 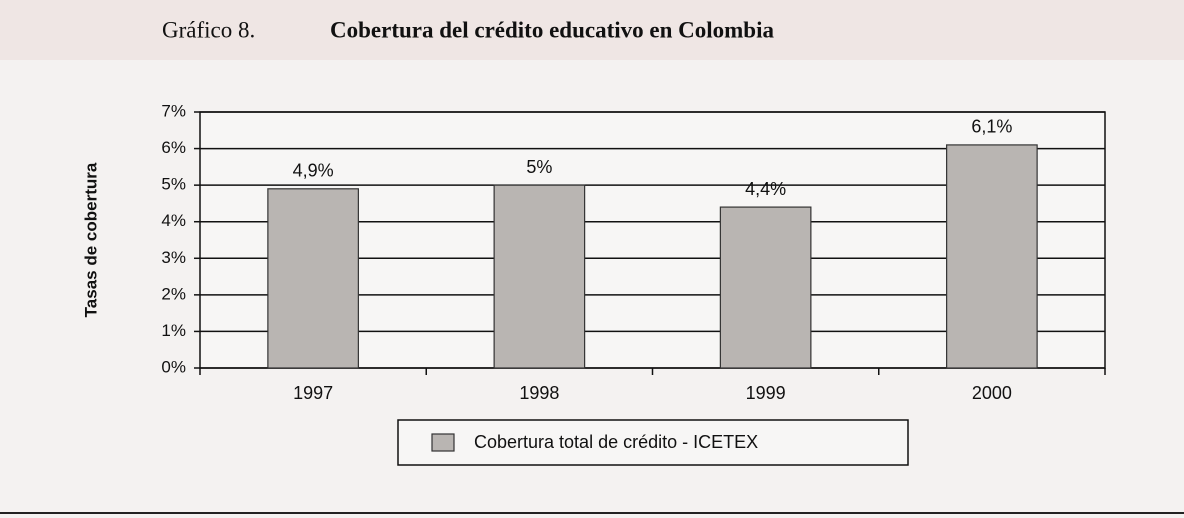 I want to click on x-tick-label: 1998, so click(x=539, y=393).